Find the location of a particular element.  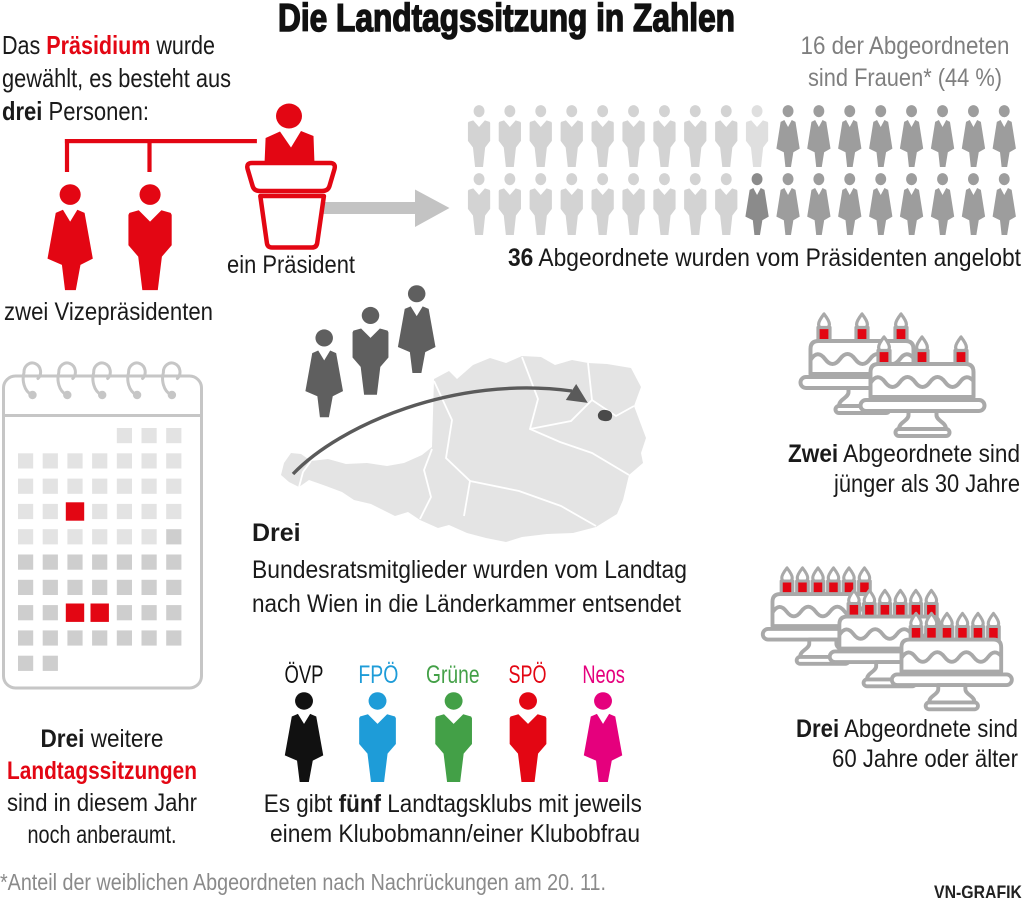

svg-text: noch anberaumt. is located at coordinates (102, 835).